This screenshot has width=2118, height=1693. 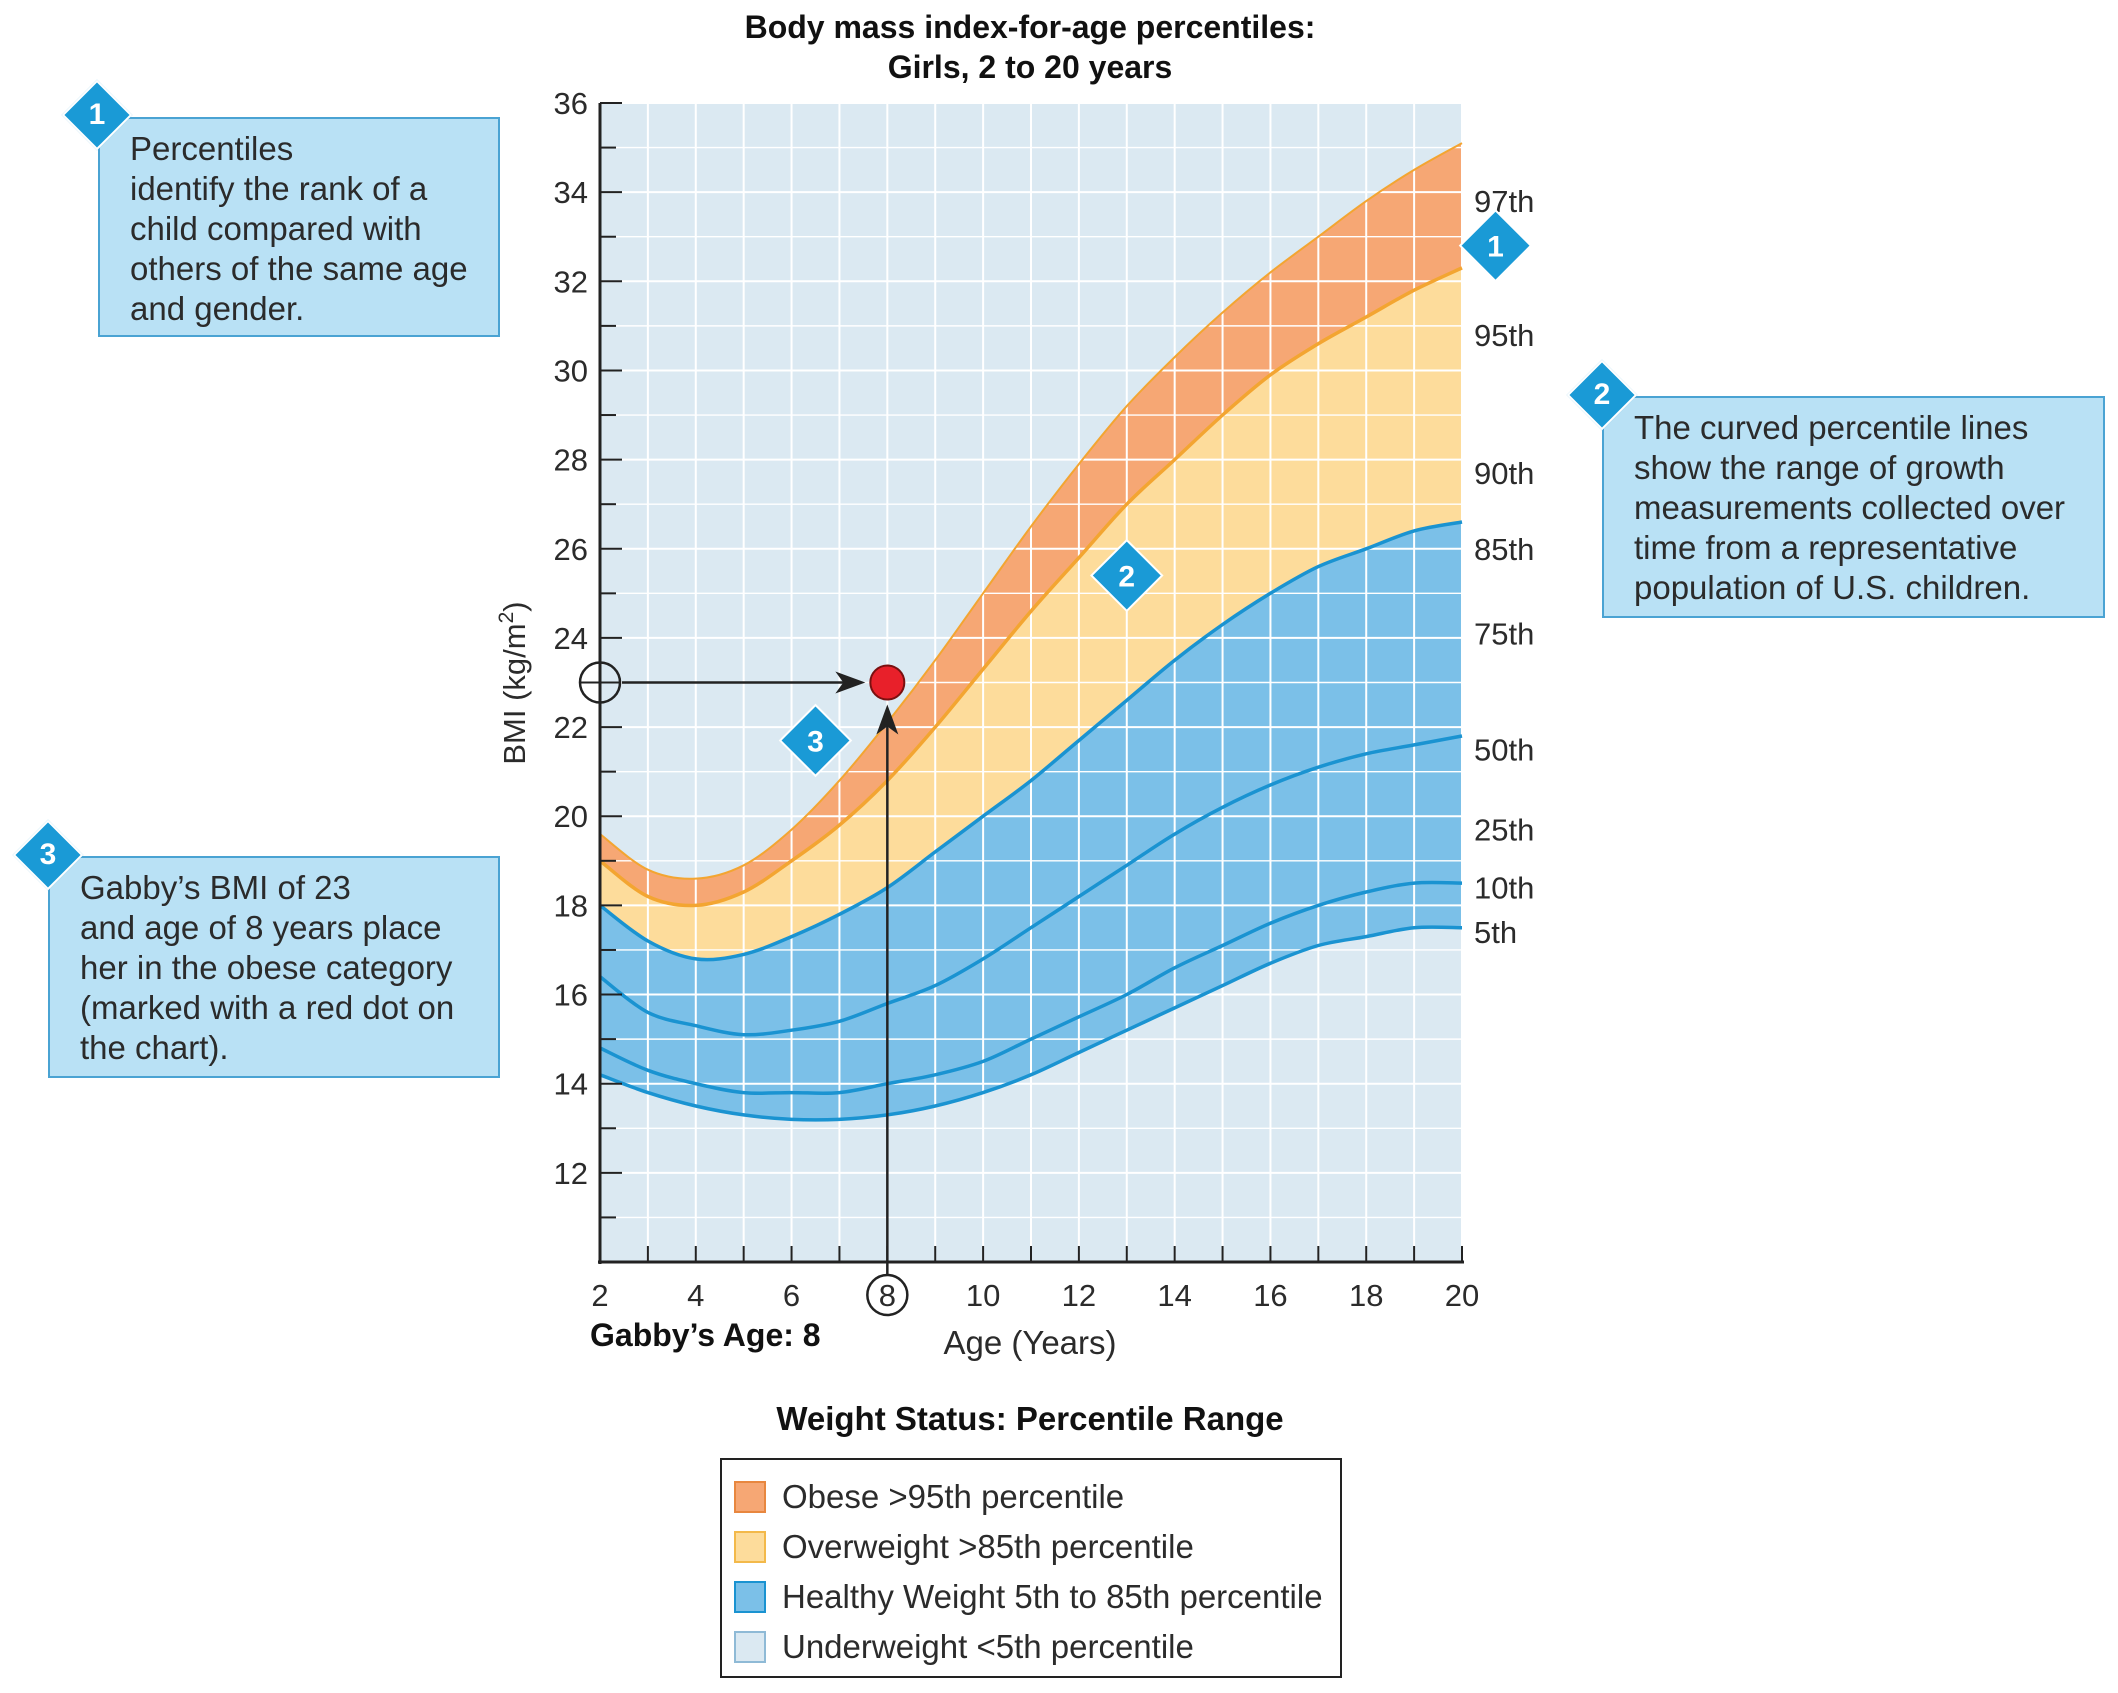 I want to click on gabby-age-caption: Gabby’s Age: 8, so click(x=705, y=1335).